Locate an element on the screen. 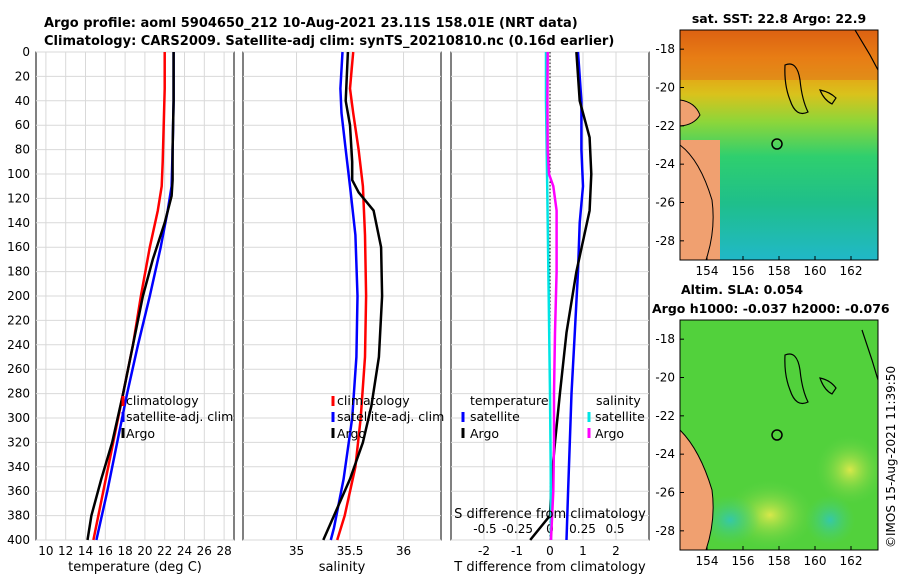  sst-north-contour is located at coordinates (866, 50).